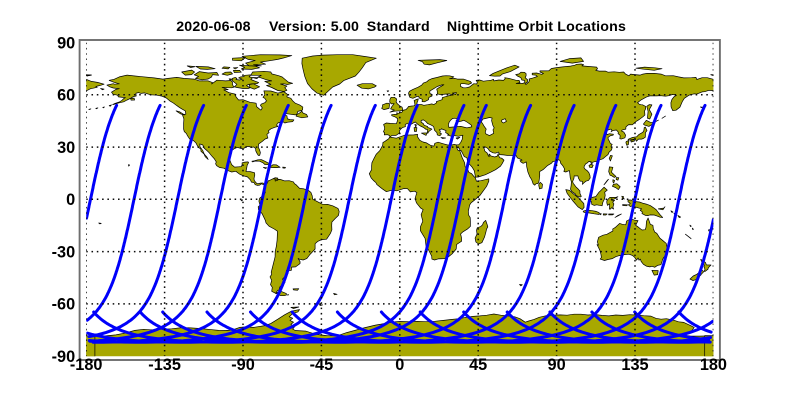 Image resolution: width=800 pixels, height=400 pixels. Describe the element at coordinates (66, 148) in the screenshot. I see `svg-text: 30` at that location.